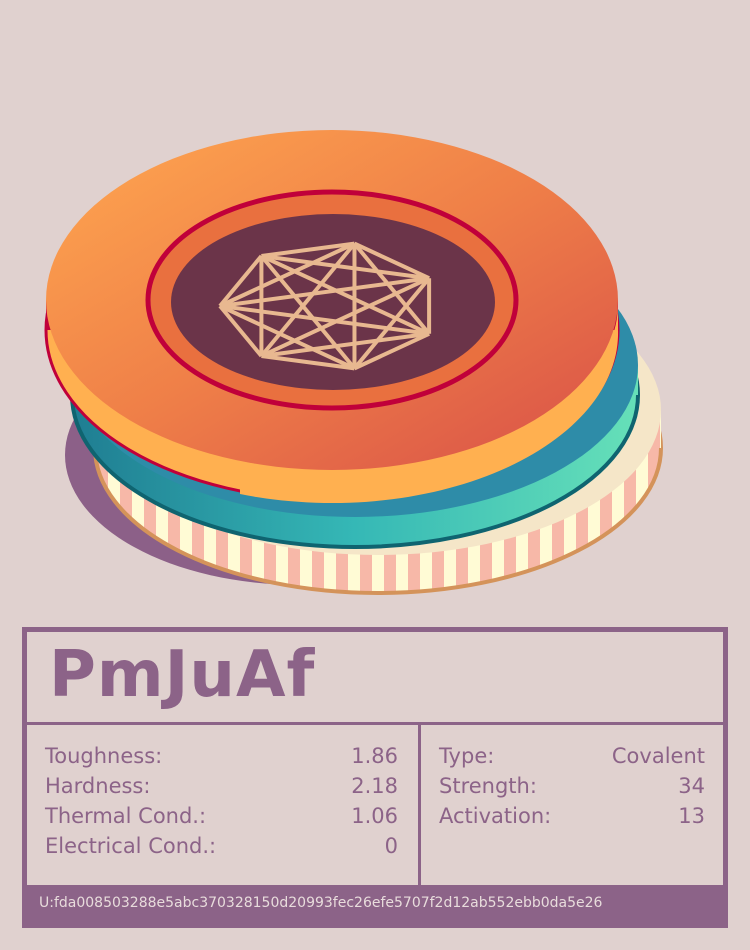 This screenshot has width=750, height=950. Describe the element at coordinates (221, 759) in the screenshot. I see `property-row: Toughness: 1.86` at that location.